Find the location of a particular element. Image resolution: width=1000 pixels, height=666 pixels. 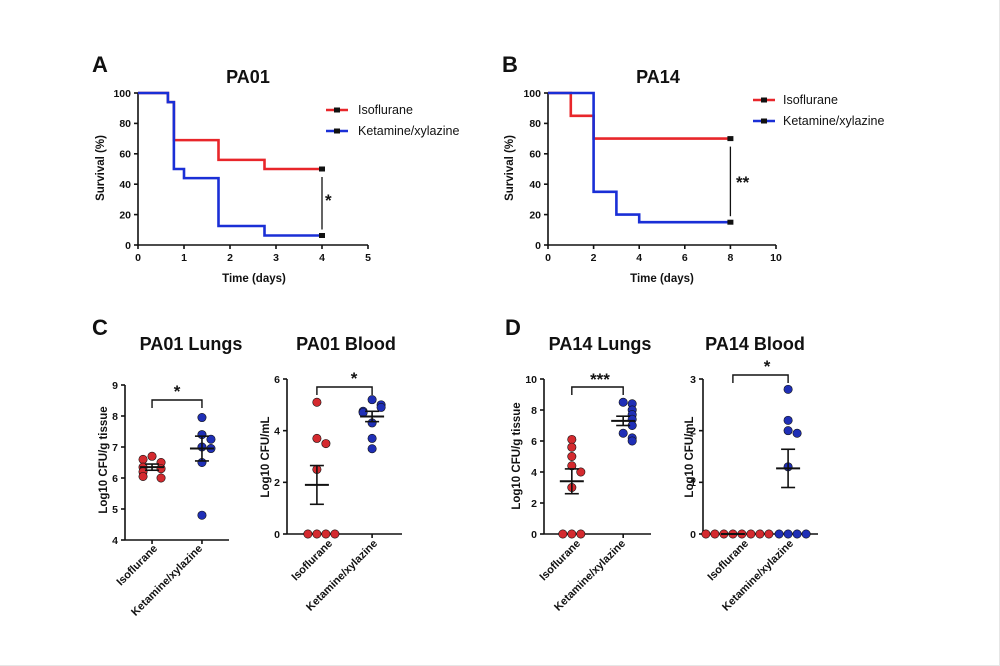

chart-c2-y-tick-label: 6 is located at coordinates (277, 380).